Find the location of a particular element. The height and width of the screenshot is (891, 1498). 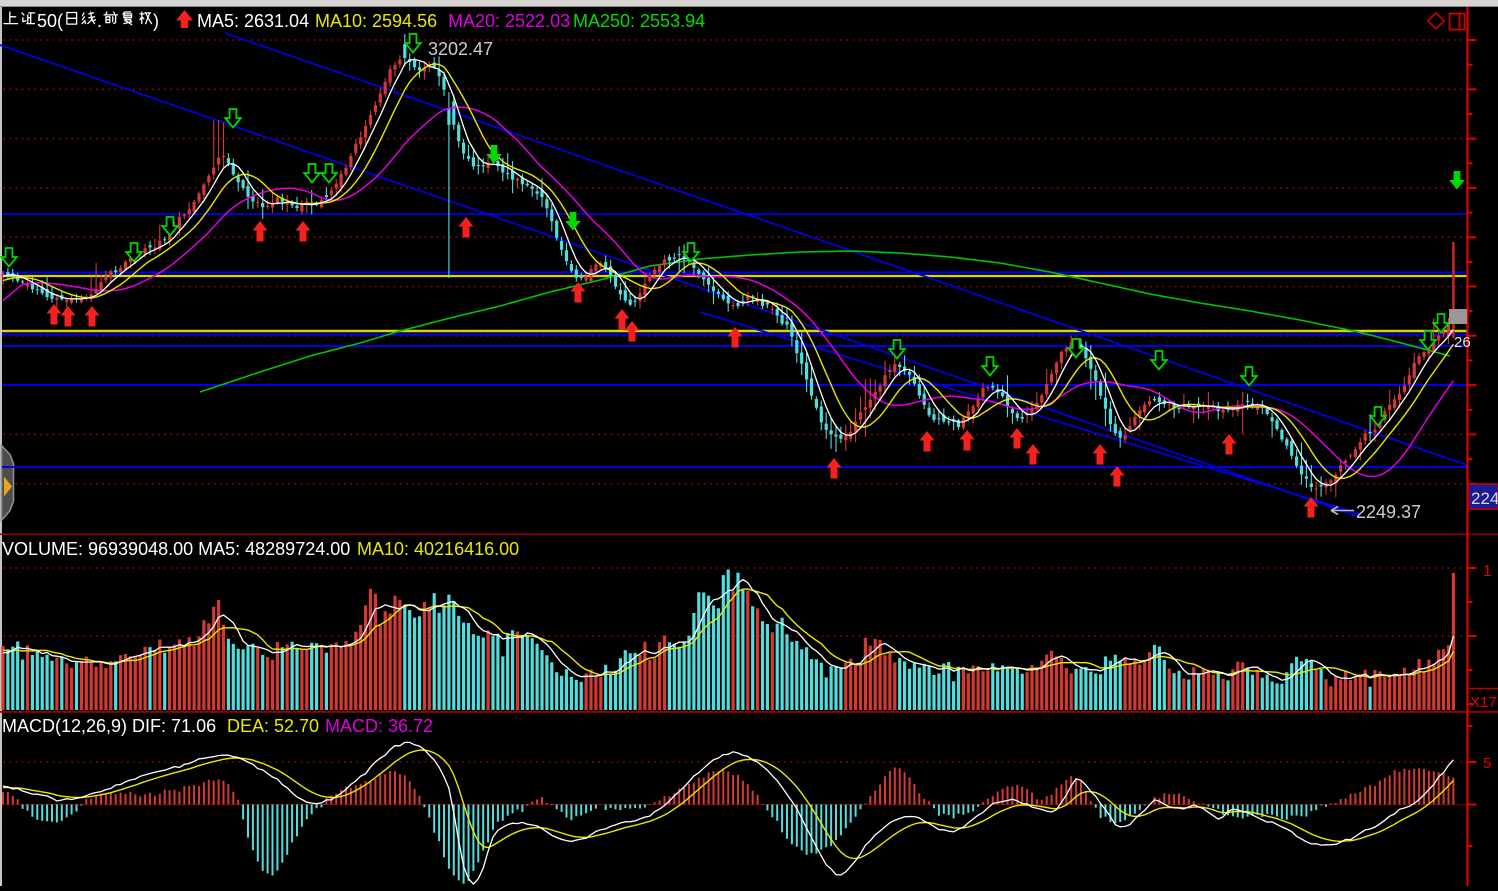

svg-text: MA10: 40216416.00 is located at coordinates (438, 549).